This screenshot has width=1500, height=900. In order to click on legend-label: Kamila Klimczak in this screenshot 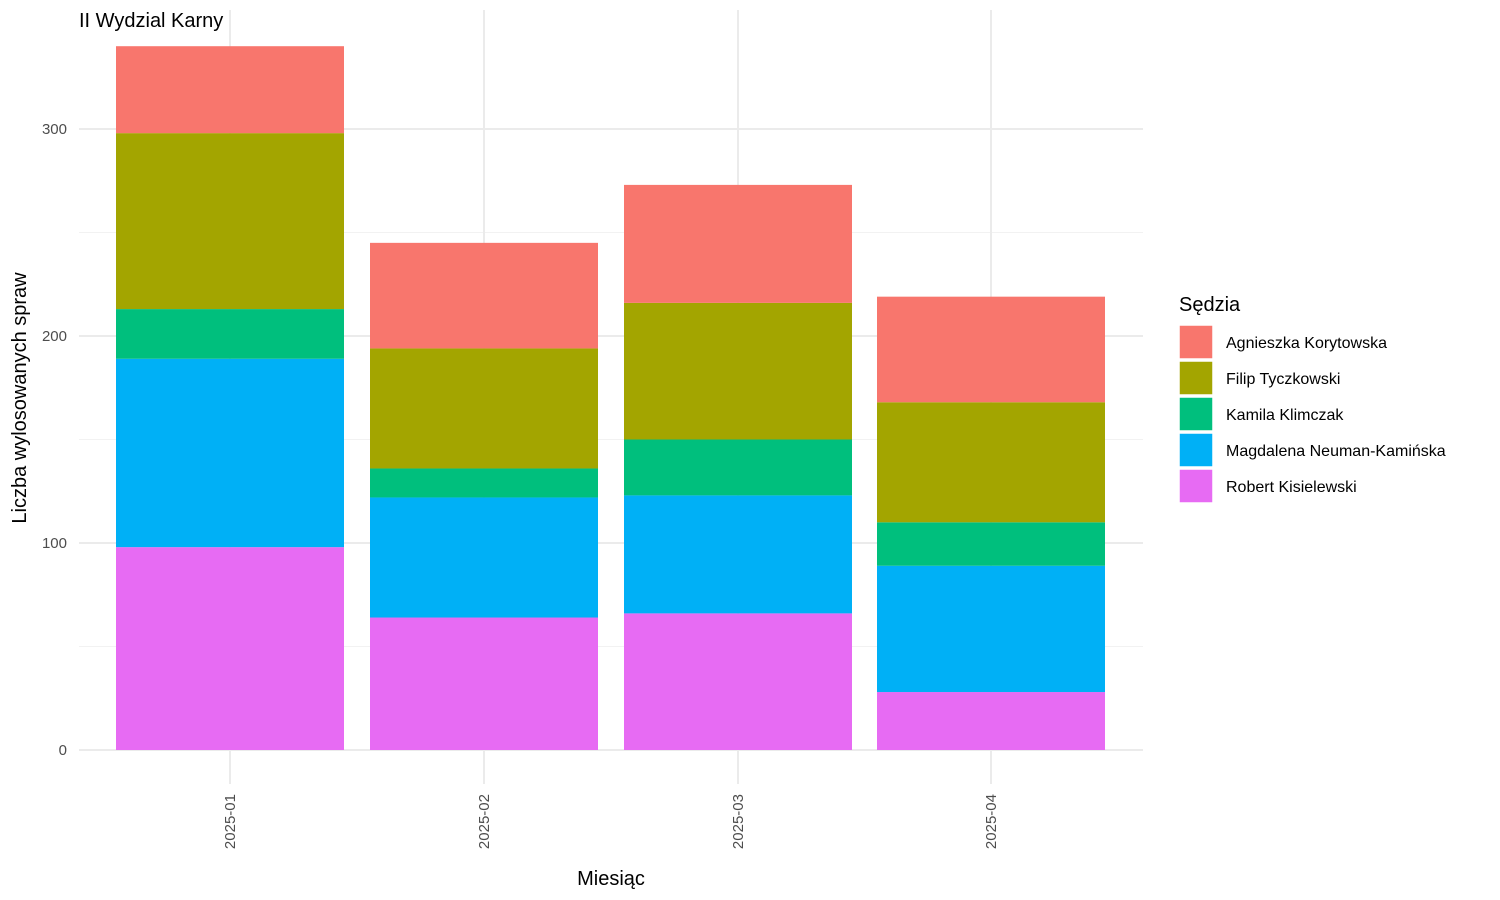, I will do `click(1285, 415)`.